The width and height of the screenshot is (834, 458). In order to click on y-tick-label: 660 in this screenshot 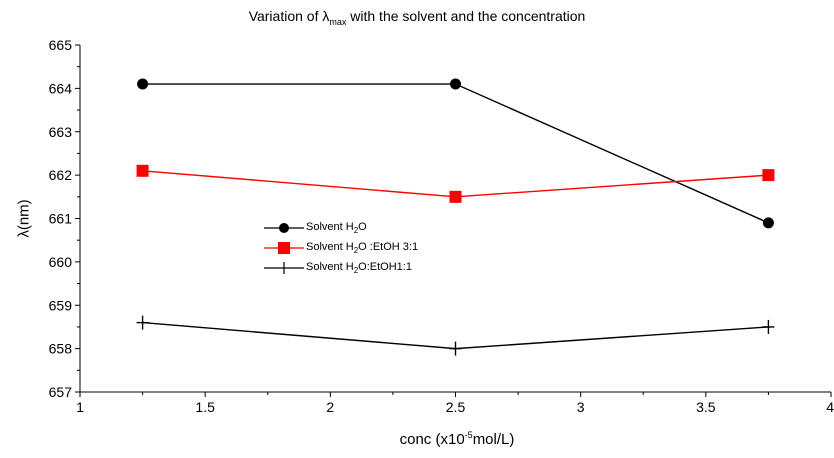, I will do `click(61, 262)`.